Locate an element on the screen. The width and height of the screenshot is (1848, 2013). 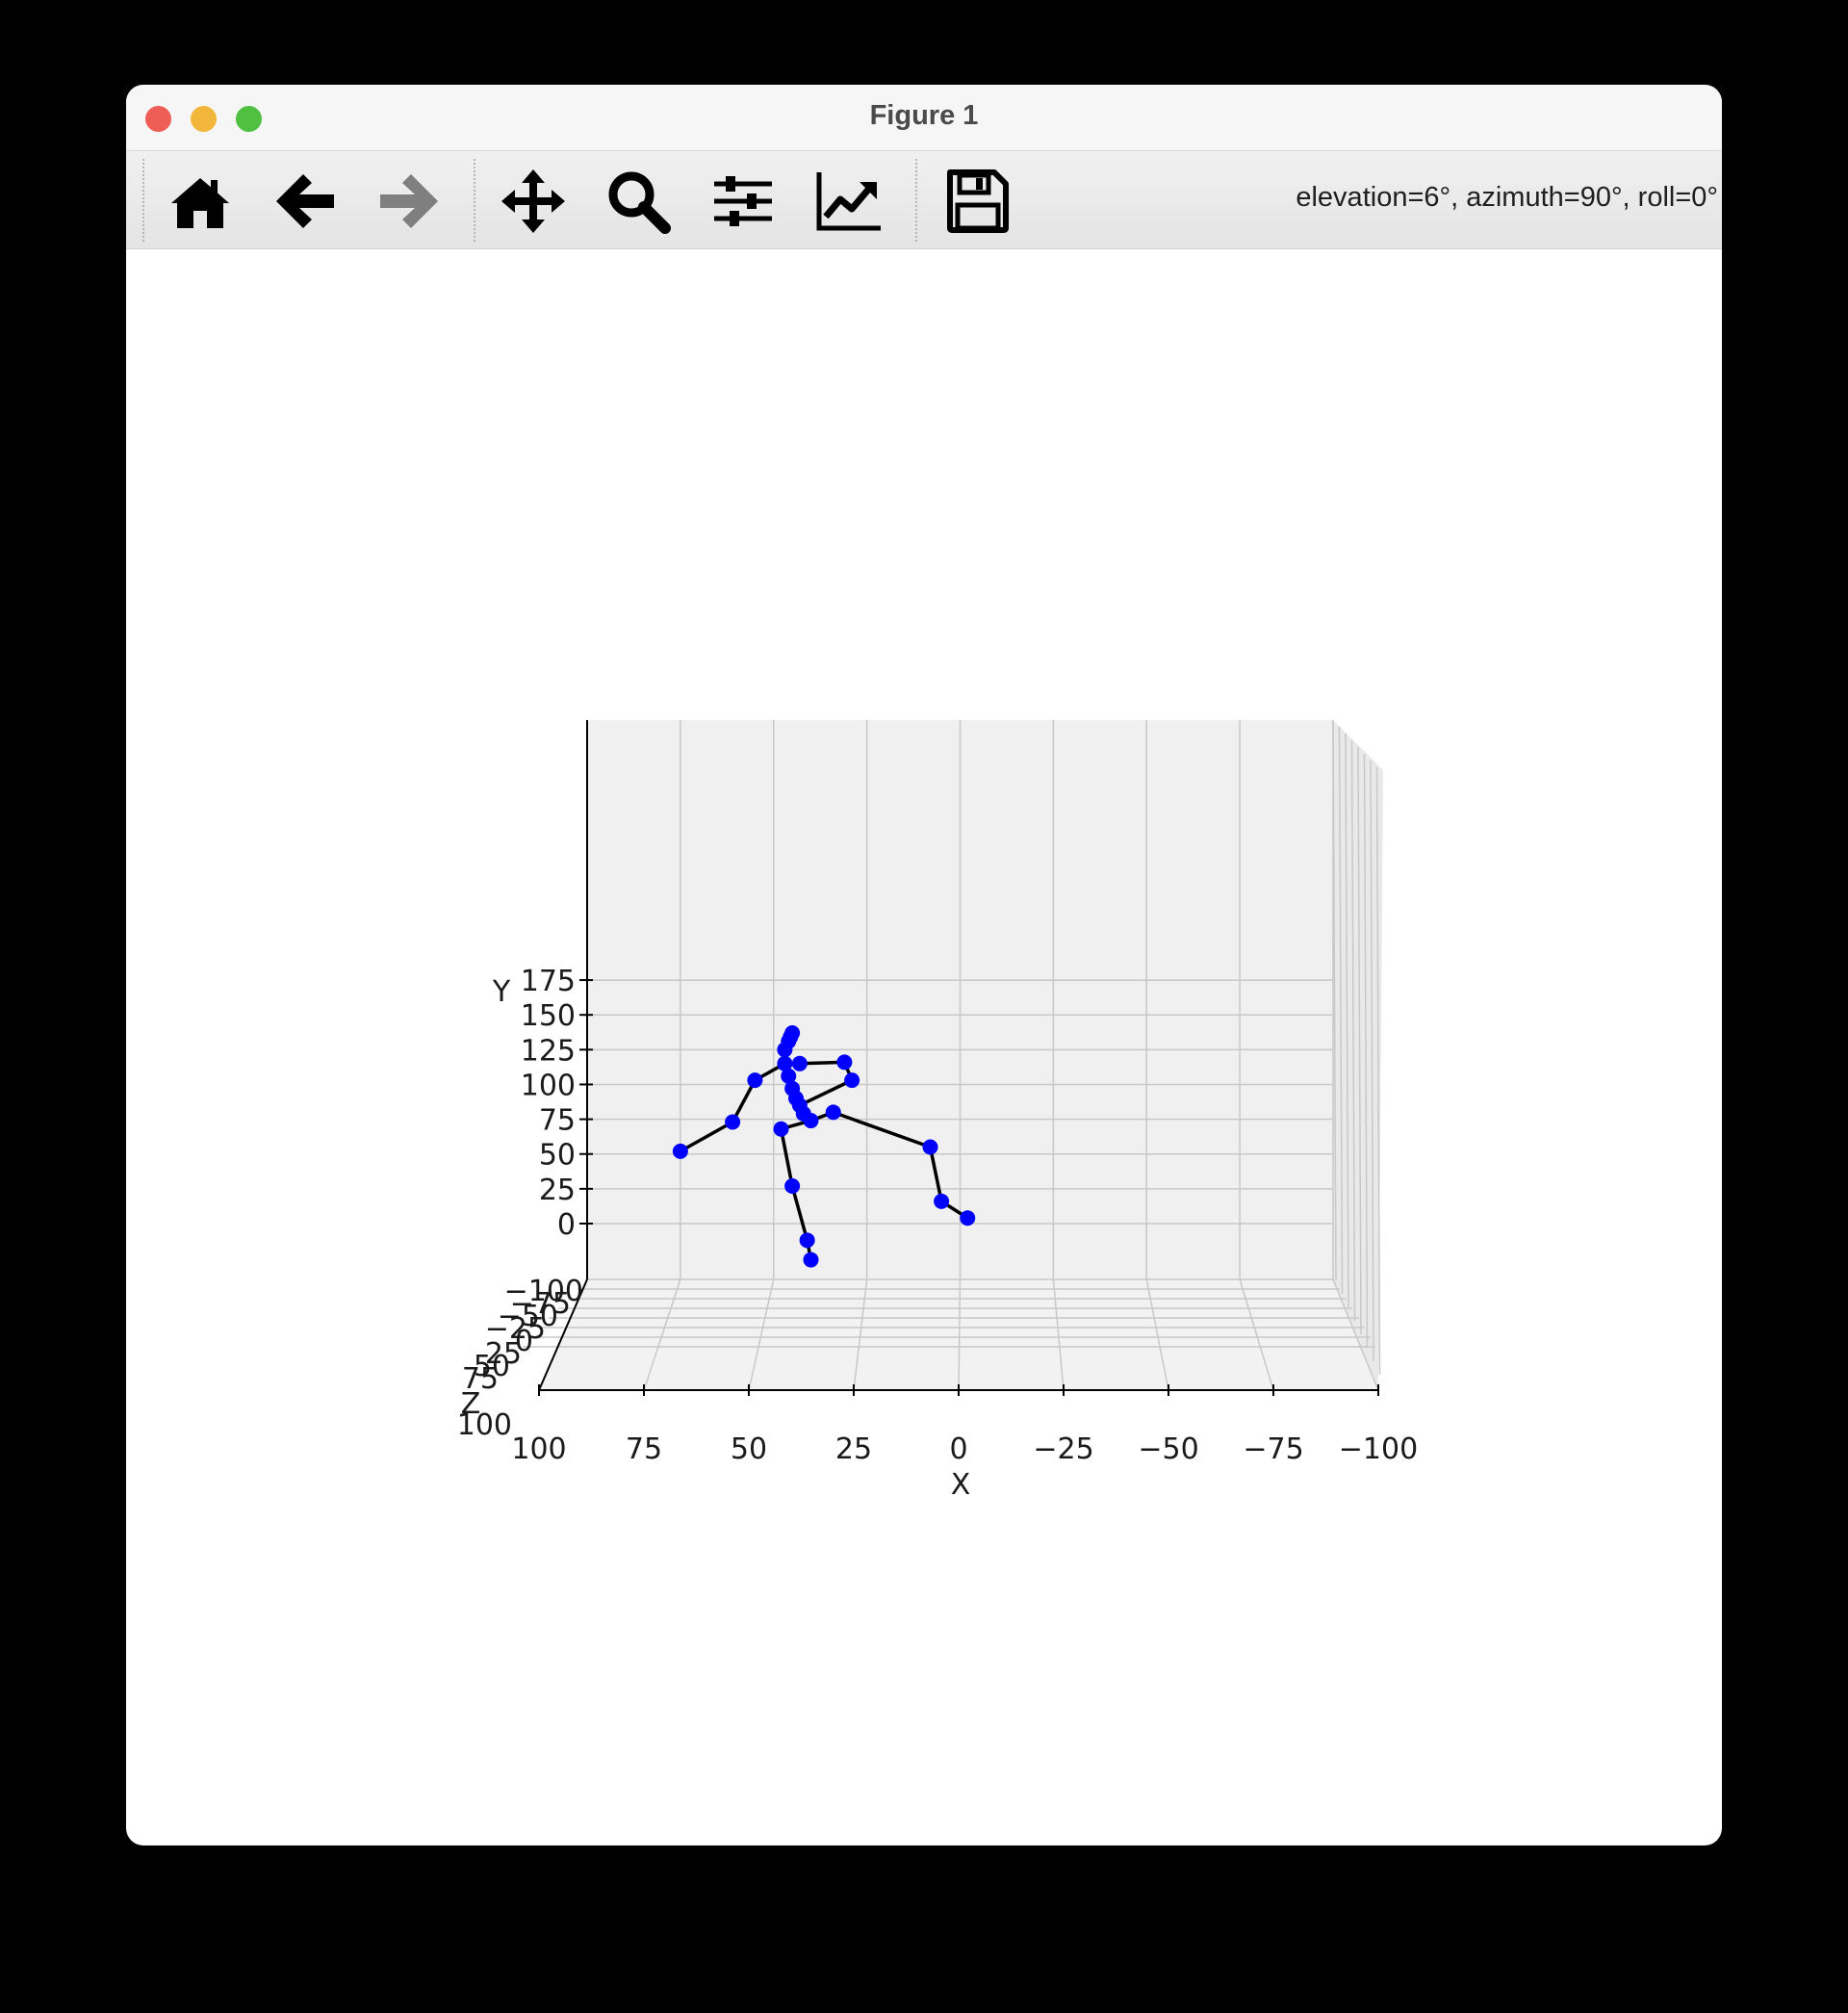
move-icon is located at coordinates (533, 201).